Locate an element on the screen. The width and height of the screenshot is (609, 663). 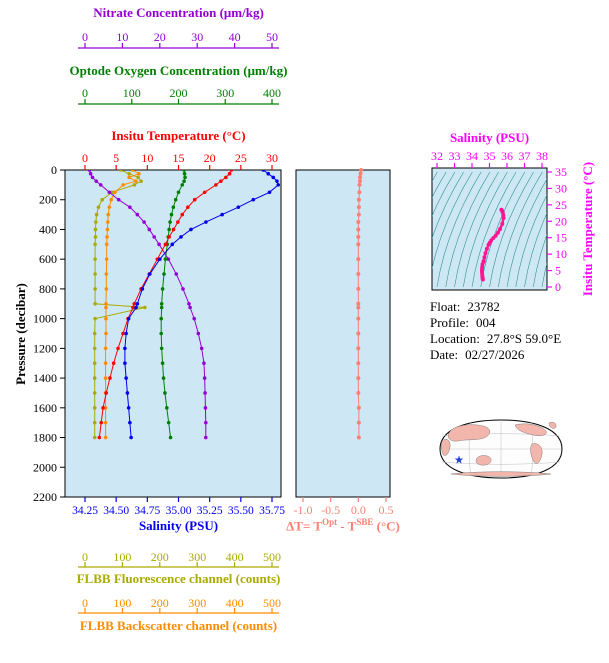
salinity-axis: 34.25 34.50 34.75 35.00 35.25 35.50 35.75 is located at coordinates (178, 507).